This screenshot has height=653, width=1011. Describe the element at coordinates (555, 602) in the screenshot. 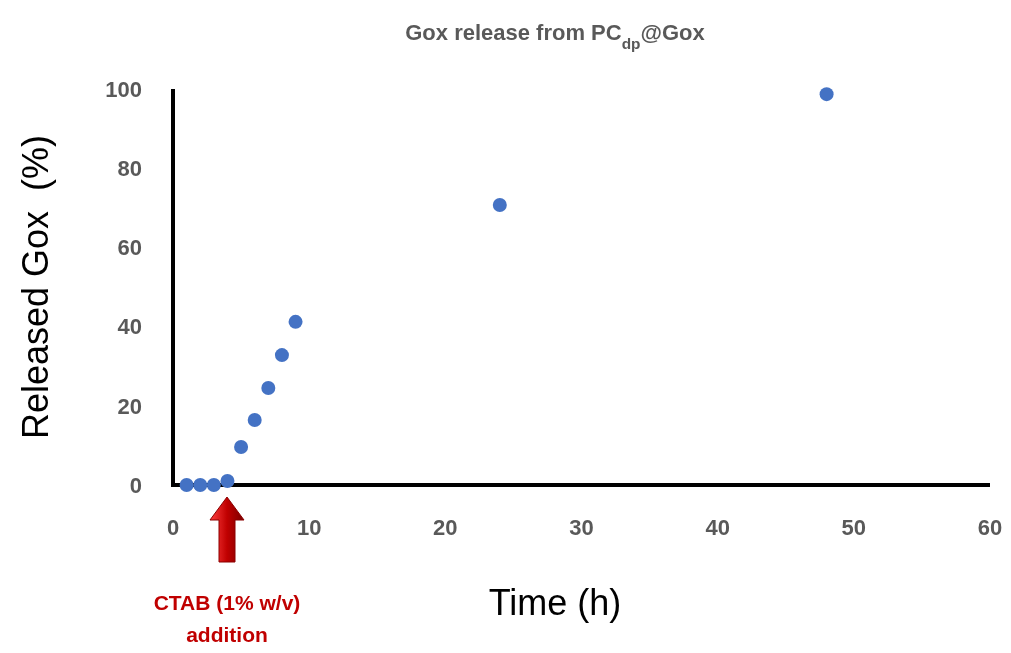

I see `x-axis-title: Time (h)` at that location.